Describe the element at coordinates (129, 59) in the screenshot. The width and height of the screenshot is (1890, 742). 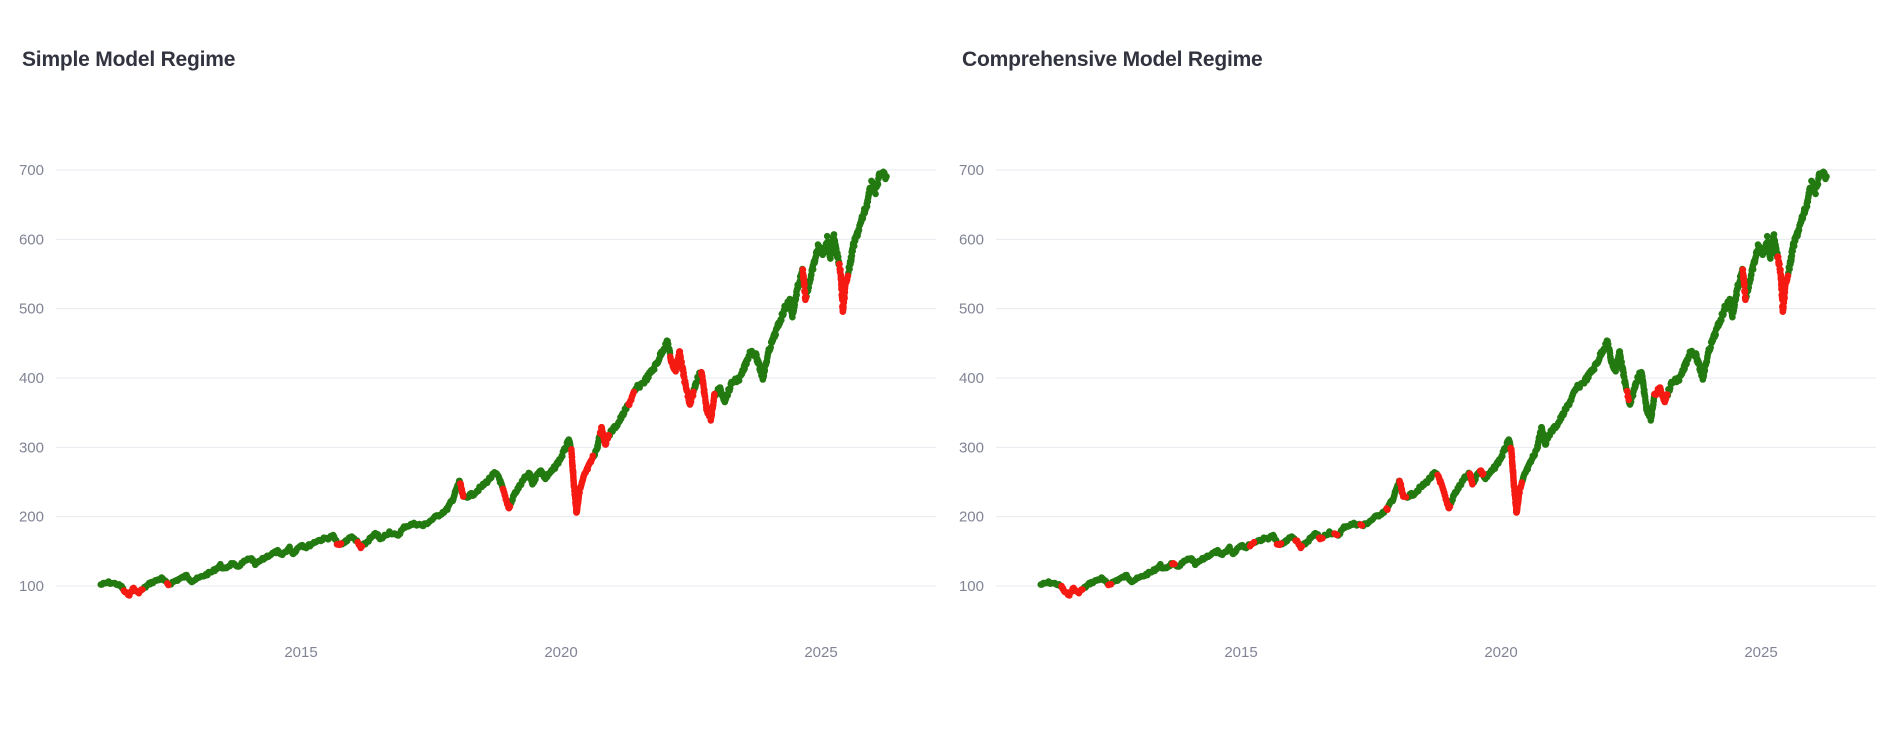
I see `chart-title-simple: Simple Model Regime` at that location.